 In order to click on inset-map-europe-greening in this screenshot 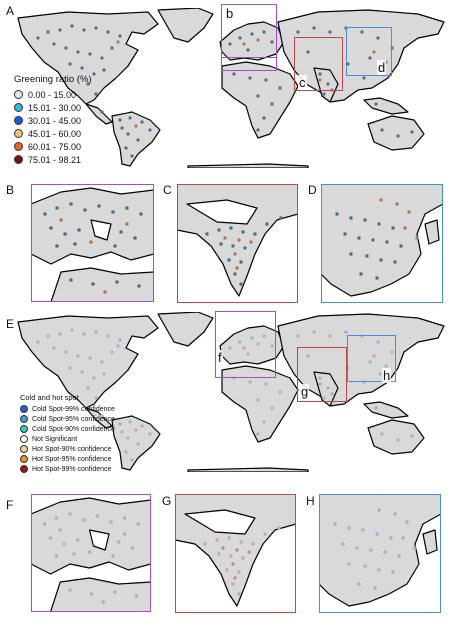, I will do `click(92, 243)`.